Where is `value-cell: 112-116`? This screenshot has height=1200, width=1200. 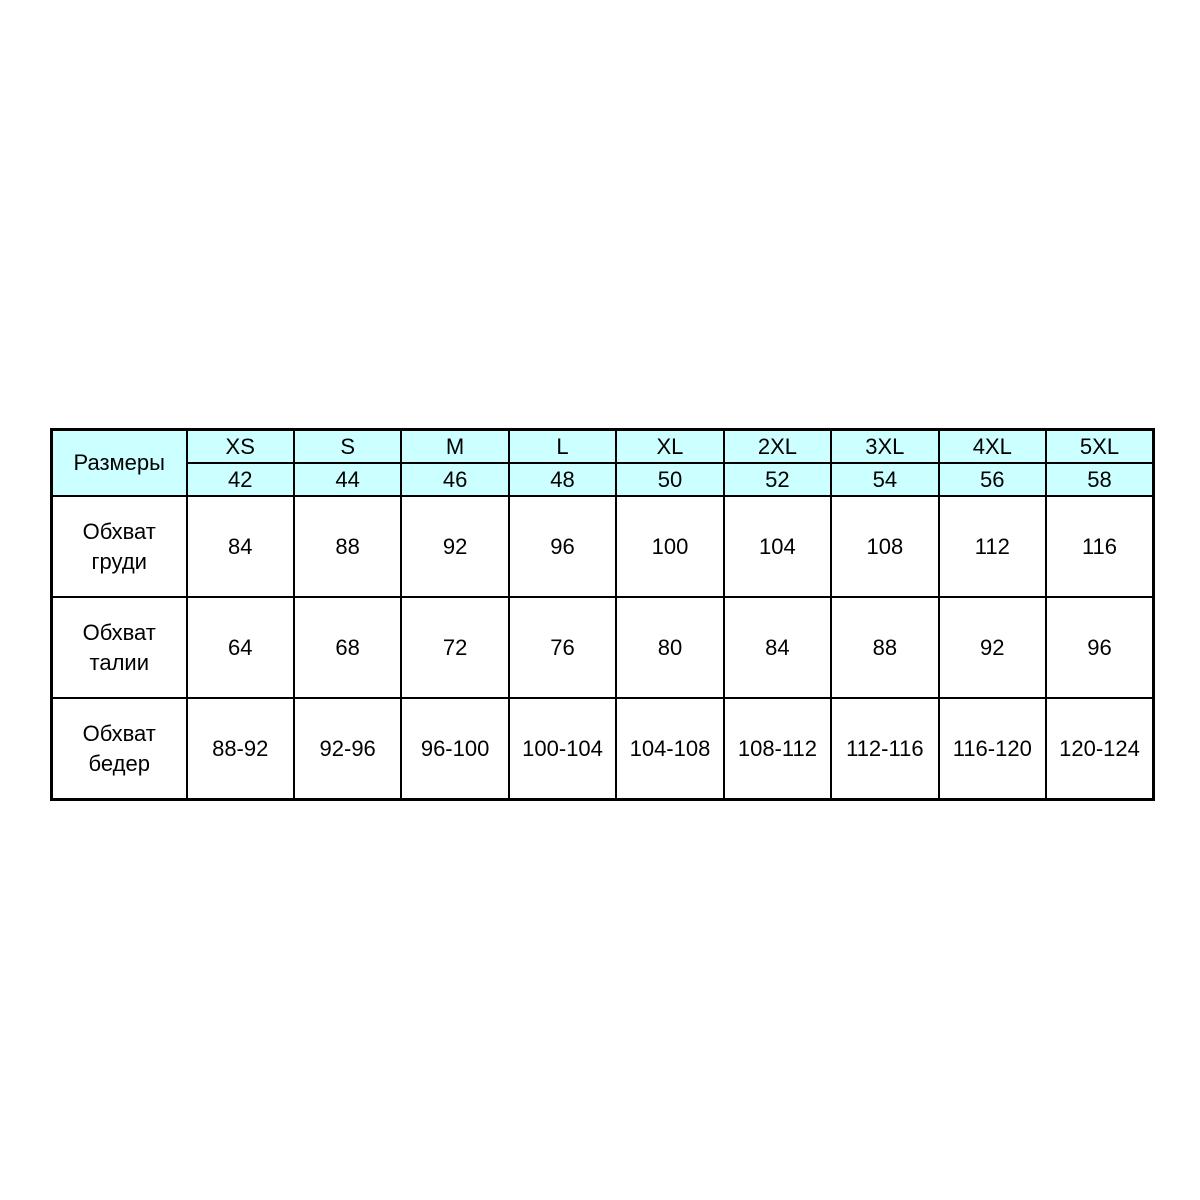 value-cell: 112-116 is located at coordinates (885, 749).